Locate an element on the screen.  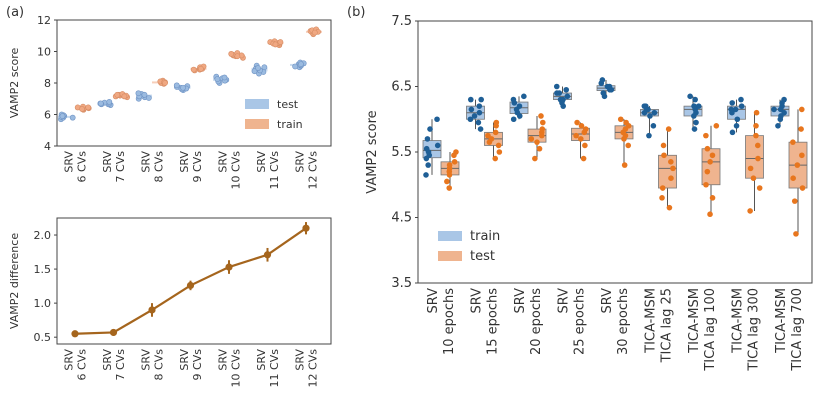
a-bottom-xtick-line2: 10 CVs is located at coordinates (236, 368).